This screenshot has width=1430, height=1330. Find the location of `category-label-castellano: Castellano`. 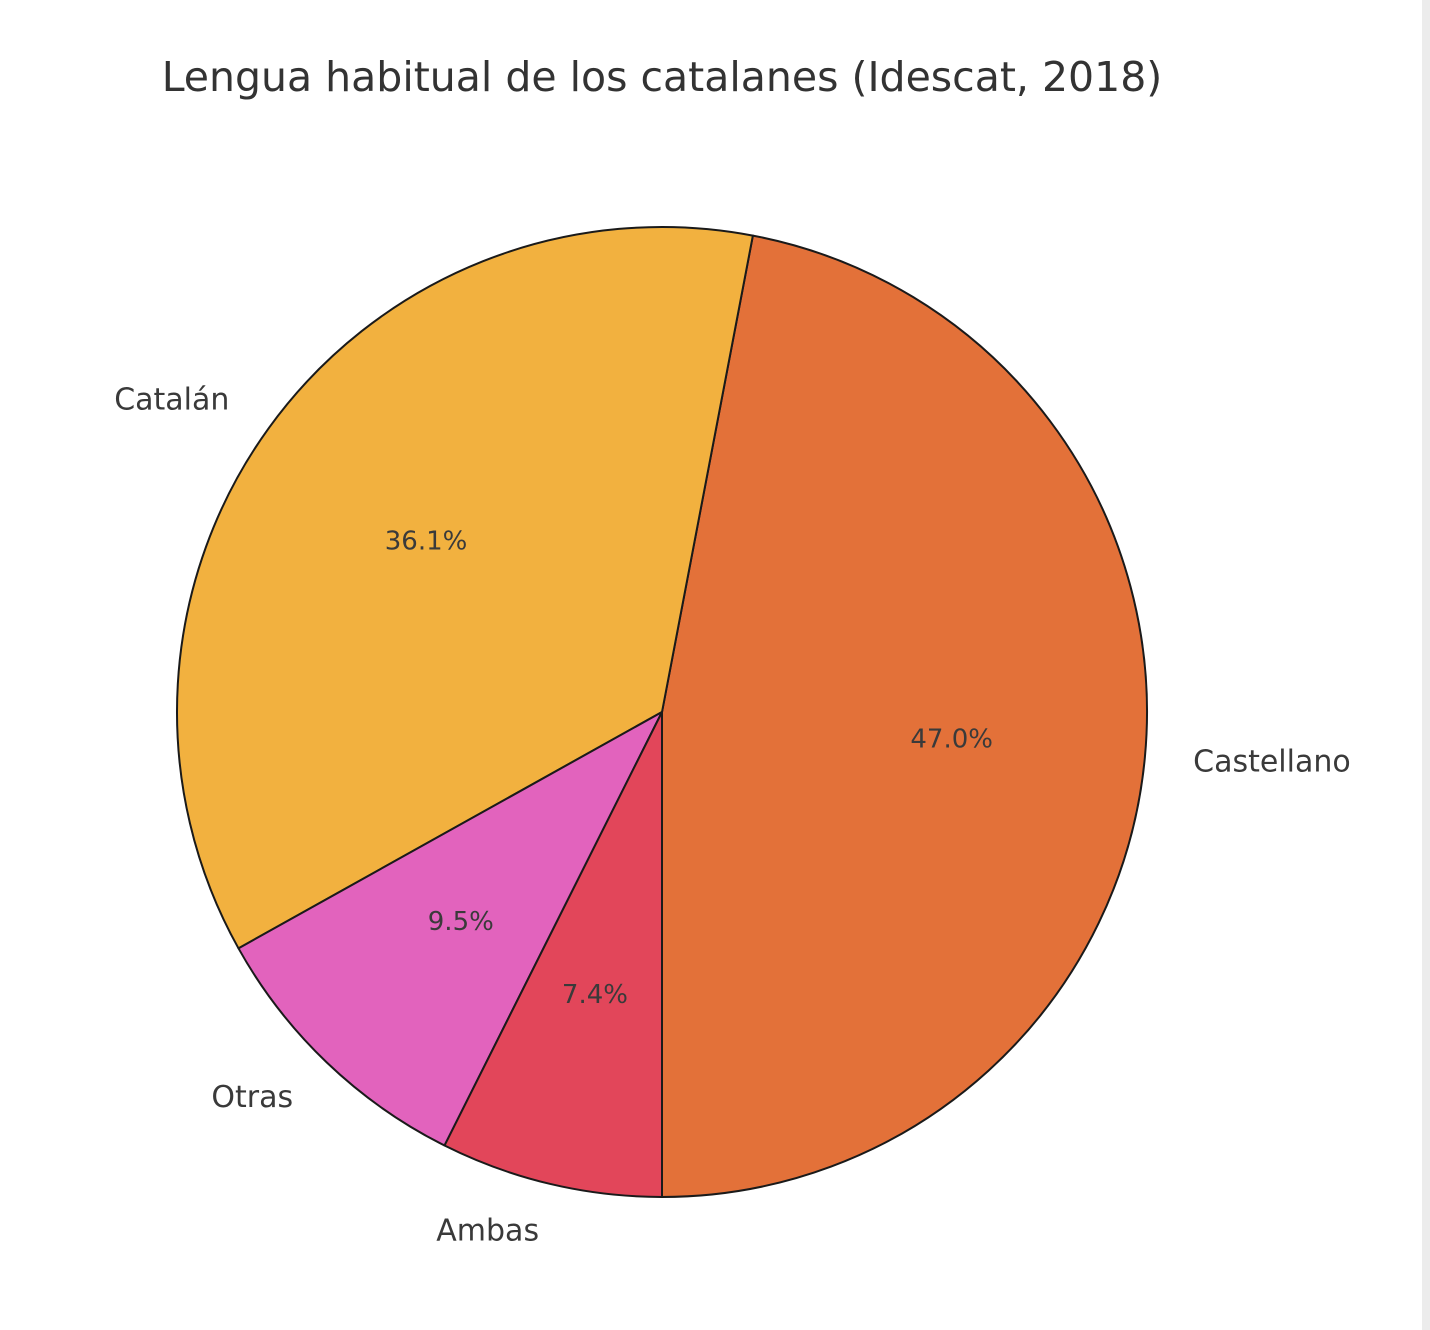

category-label-castellano: Castellano is located at coordinates (1272, 762).